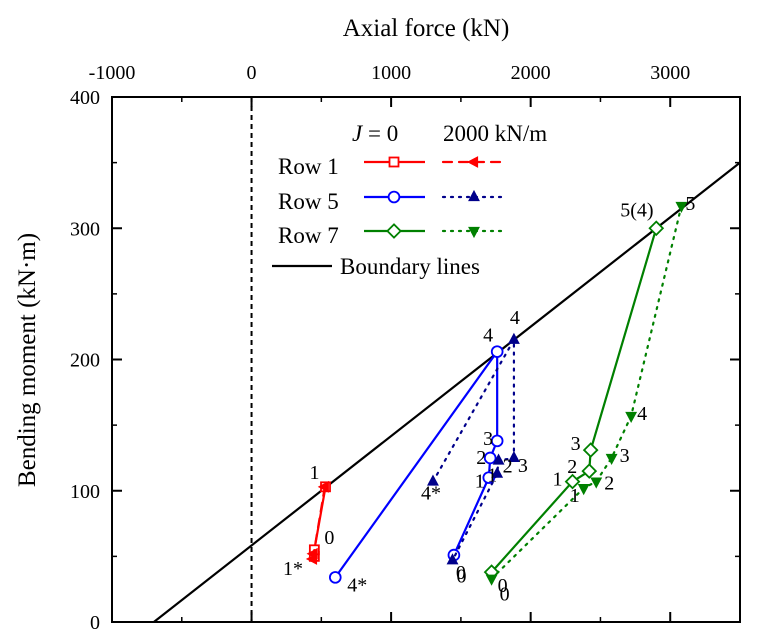  What do you see at coordinates (85, 492) in the screenshot?
I see `y-tick-label: 100` at bounding box center [85, 492].